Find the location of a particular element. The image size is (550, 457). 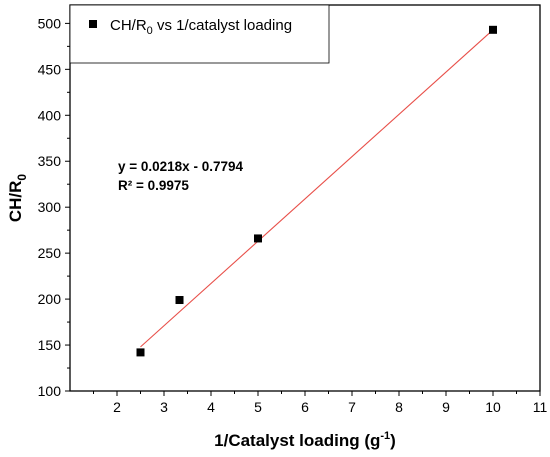

x-tick-label: 3 is located at coordinates (164, 407).